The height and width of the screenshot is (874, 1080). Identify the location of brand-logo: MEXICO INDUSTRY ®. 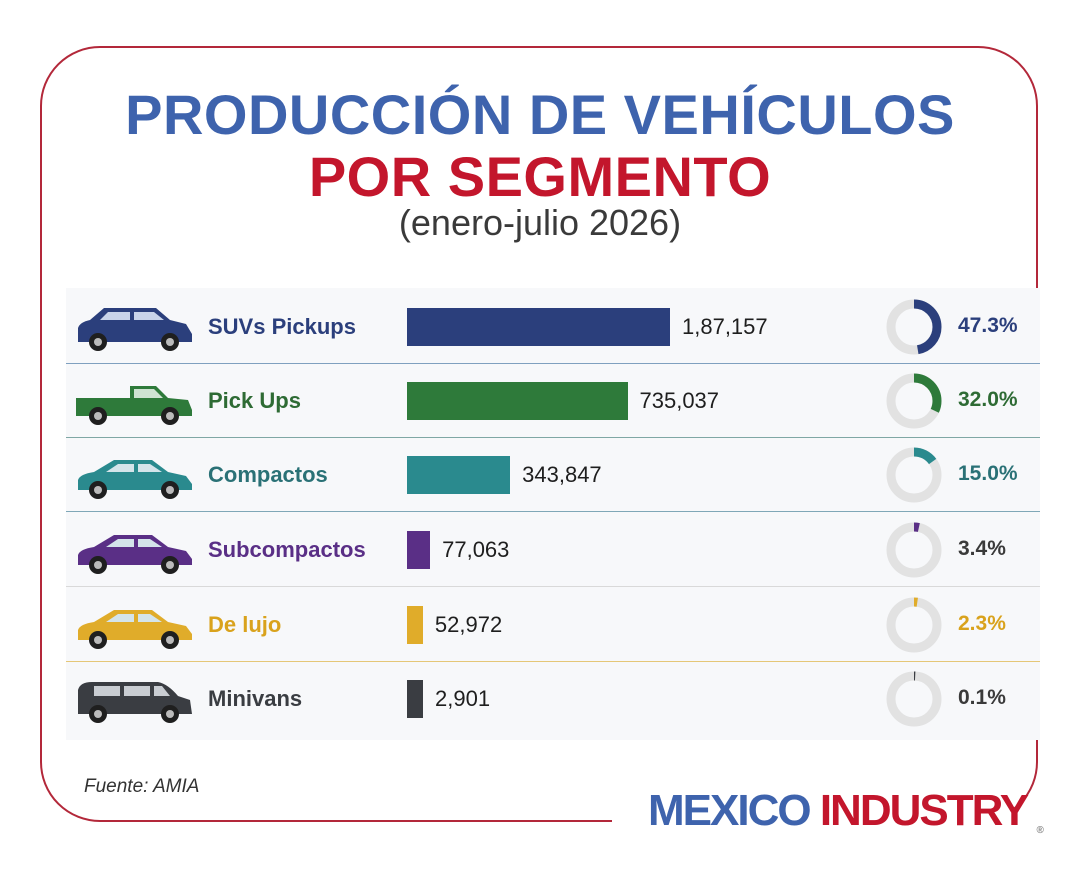
(846, 811).